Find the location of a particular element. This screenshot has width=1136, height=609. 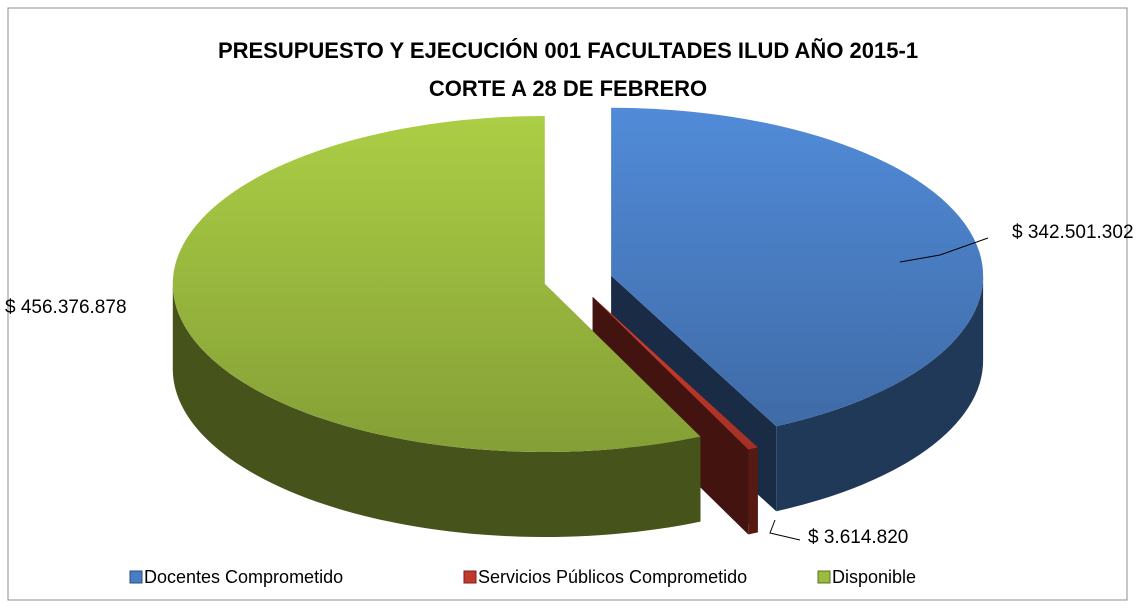

legend-label: Docentes Comprometido is located at coordinates (243, 577).